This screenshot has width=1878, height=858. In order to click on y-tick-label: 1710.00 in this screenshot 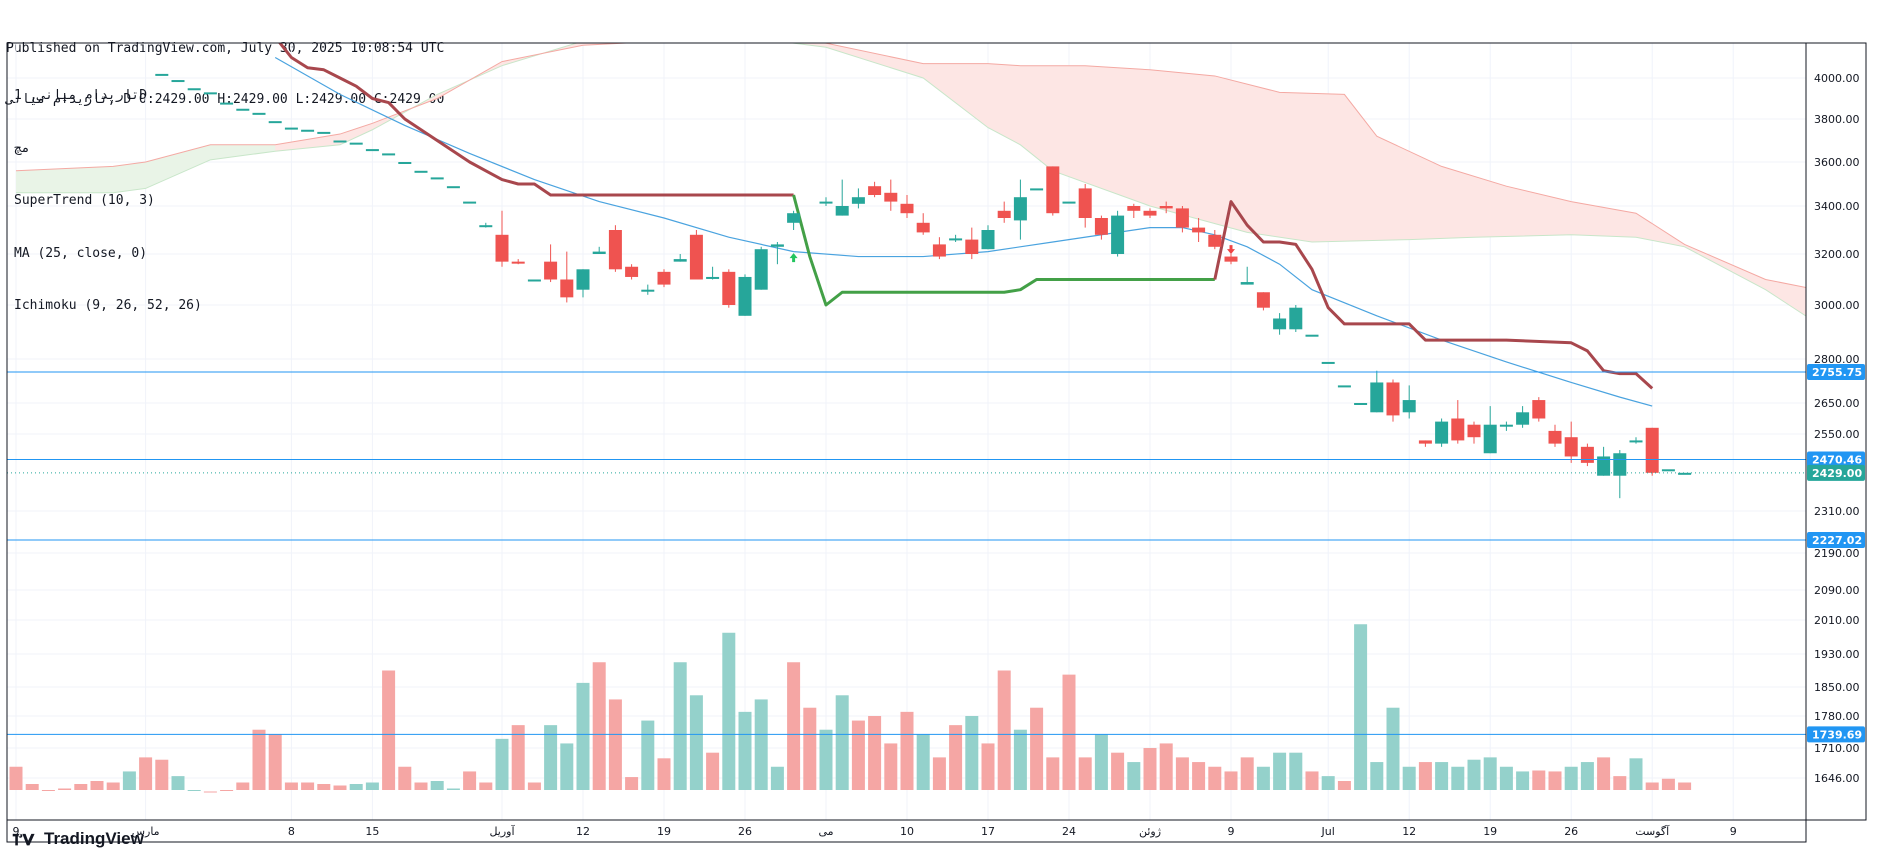, I will do `click(1837, 748)`.